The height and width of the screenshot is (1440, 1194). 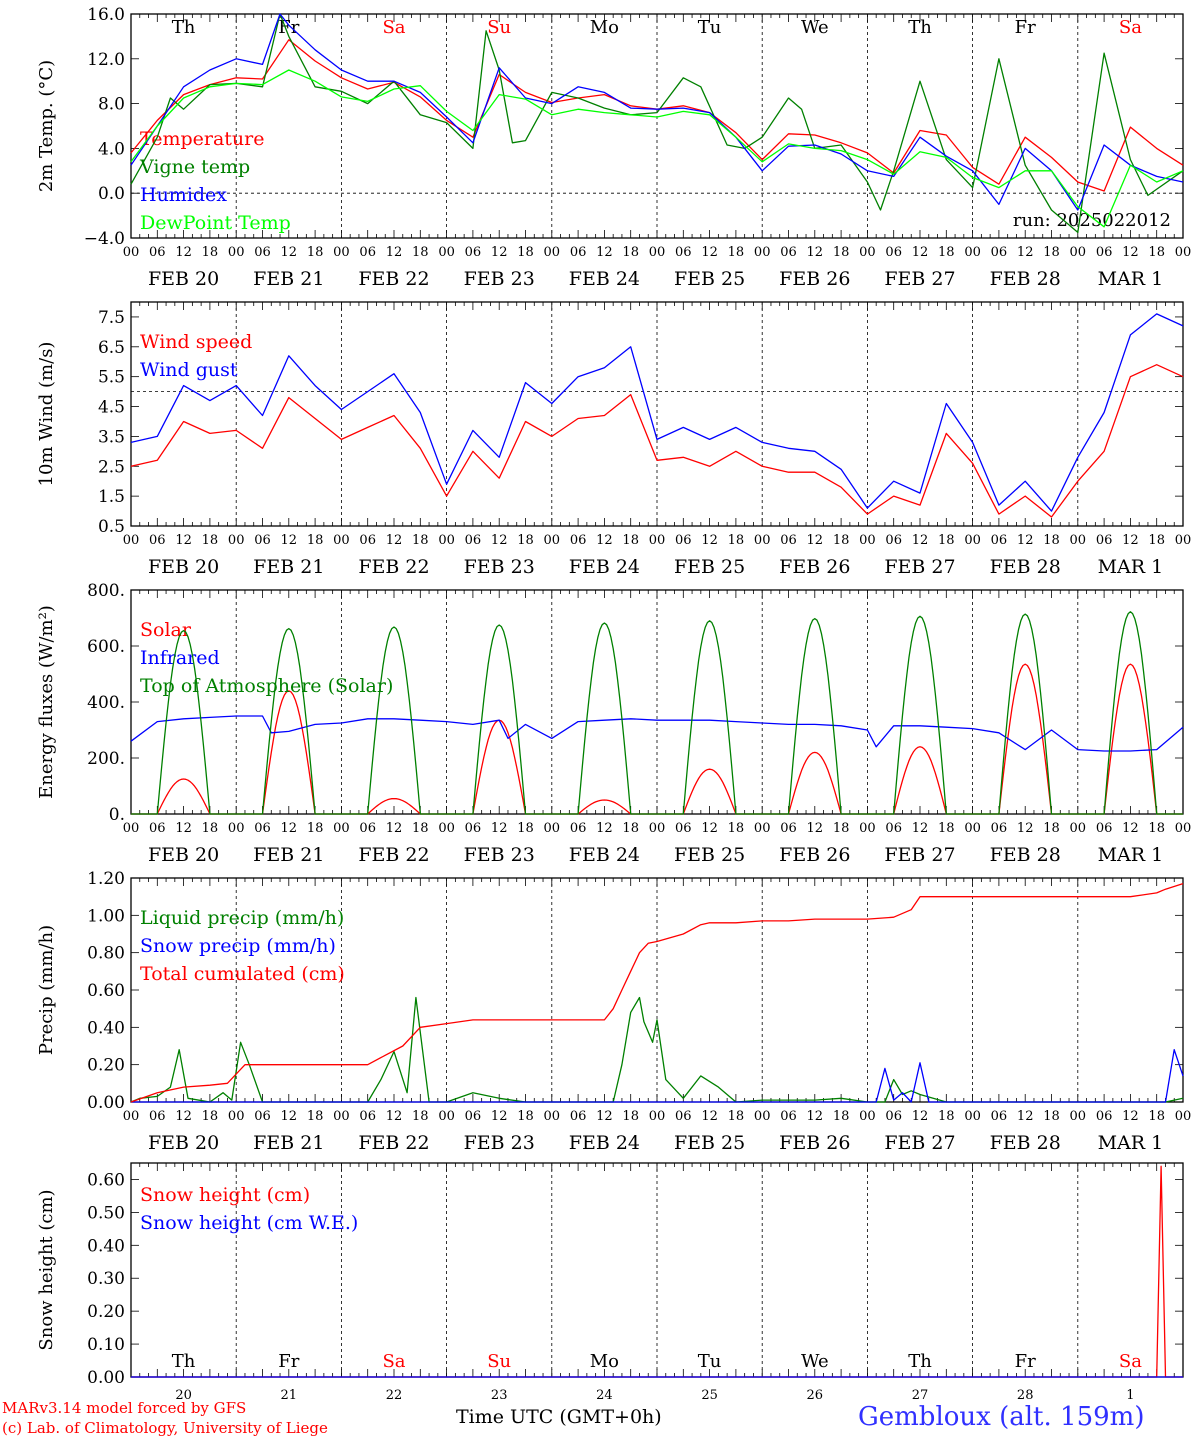 I want to click on date-label: FEB 27, so click(x=919, y=855).